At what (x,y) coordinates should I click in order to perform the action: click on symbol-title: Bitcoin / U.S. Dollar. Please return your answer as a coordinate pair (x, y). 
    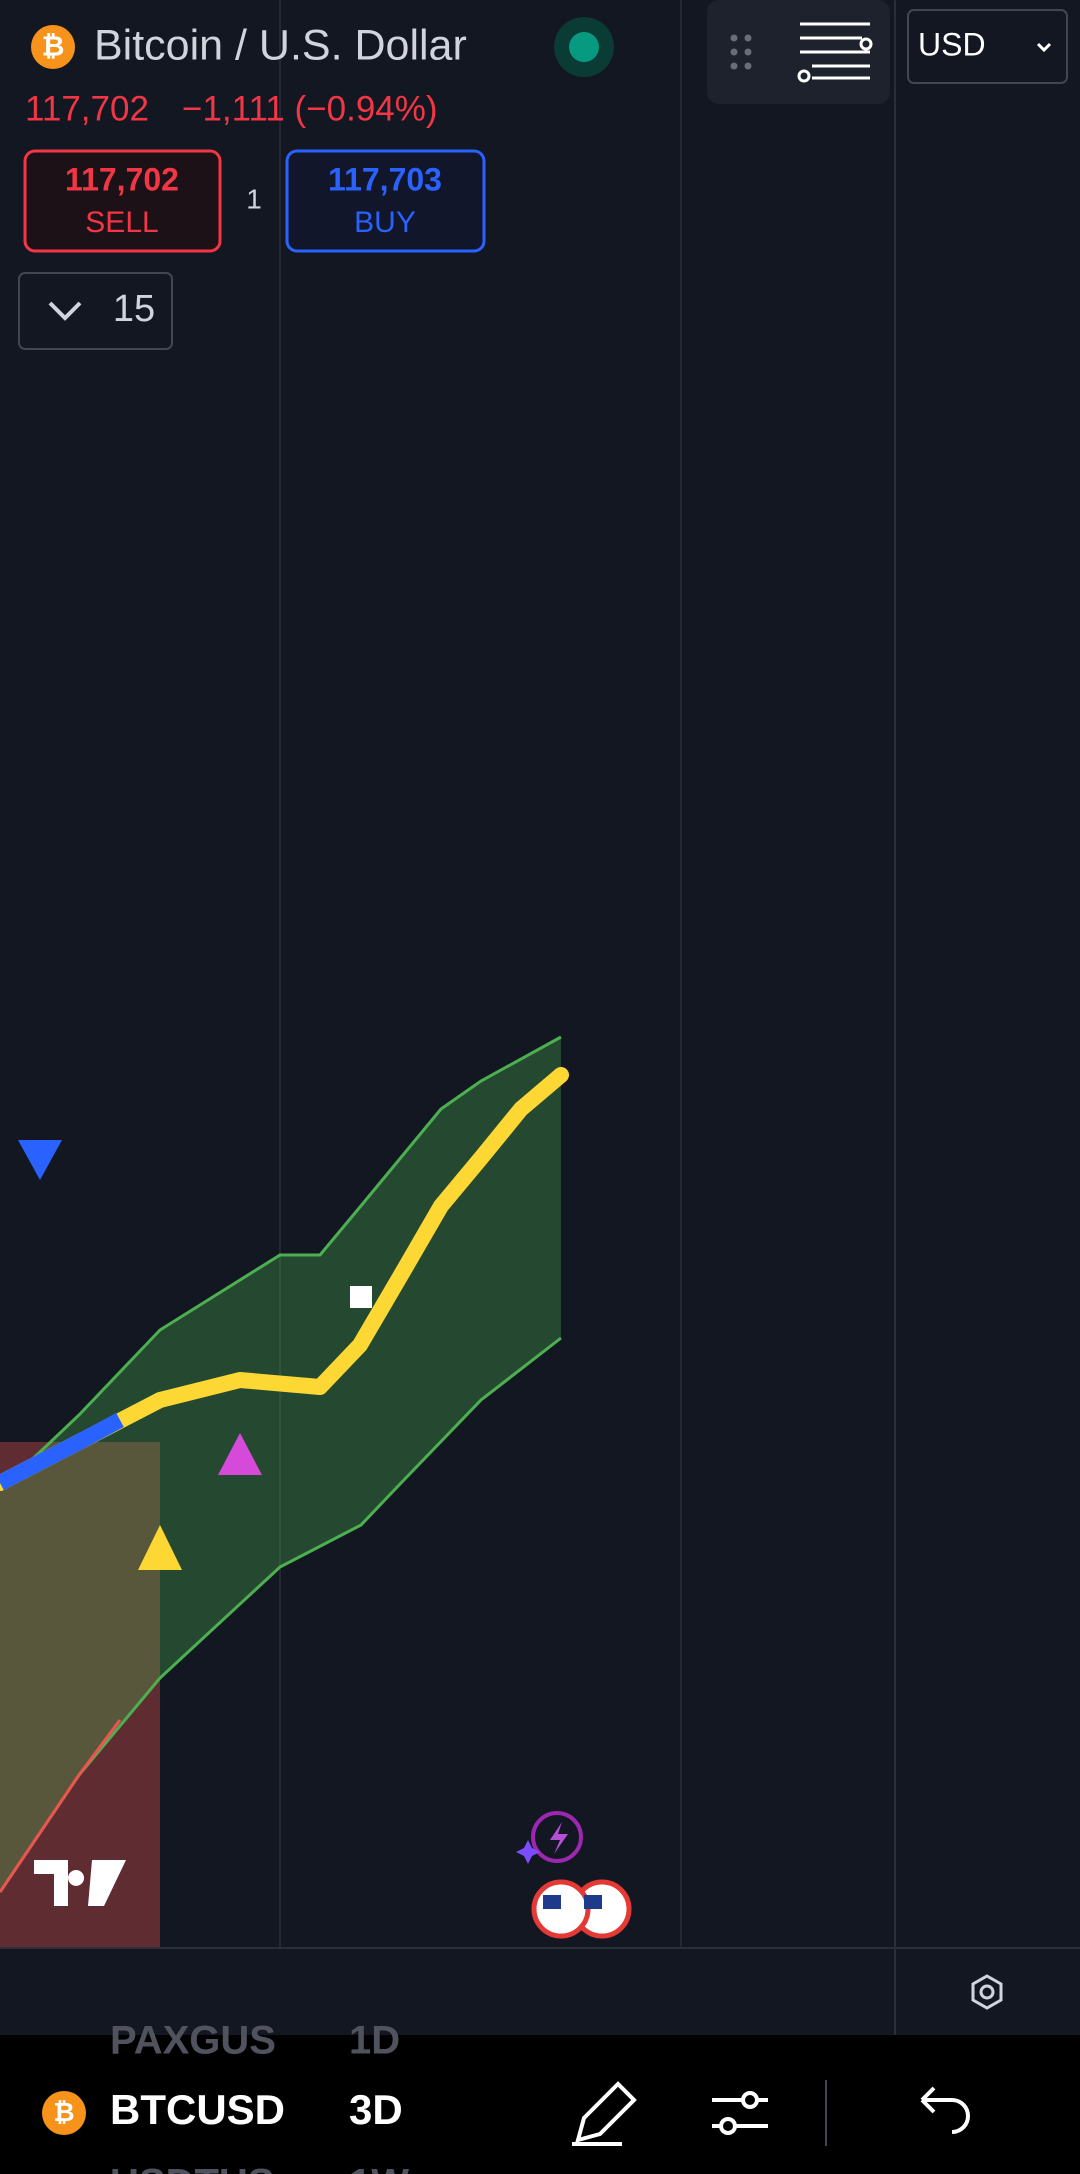
    Looking at the image, I should click on (280, 45).